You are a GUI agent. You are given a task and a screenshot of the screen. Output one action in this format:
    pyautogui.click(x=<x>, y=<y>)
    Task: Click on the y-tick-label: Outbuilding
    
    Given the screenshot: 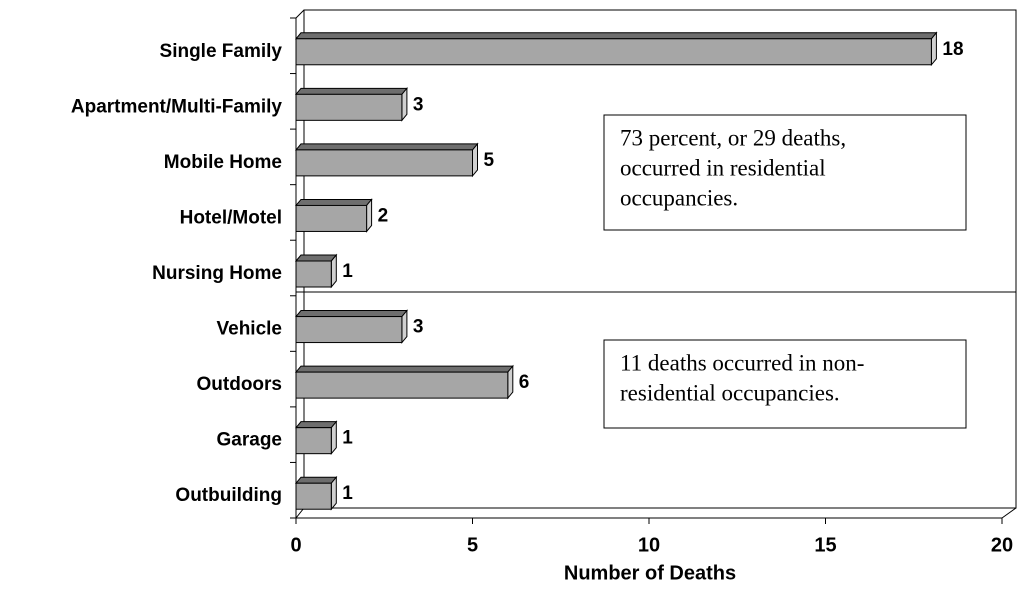 What is the action you would take?
    pyautogui.click(x=228, y=495)
    